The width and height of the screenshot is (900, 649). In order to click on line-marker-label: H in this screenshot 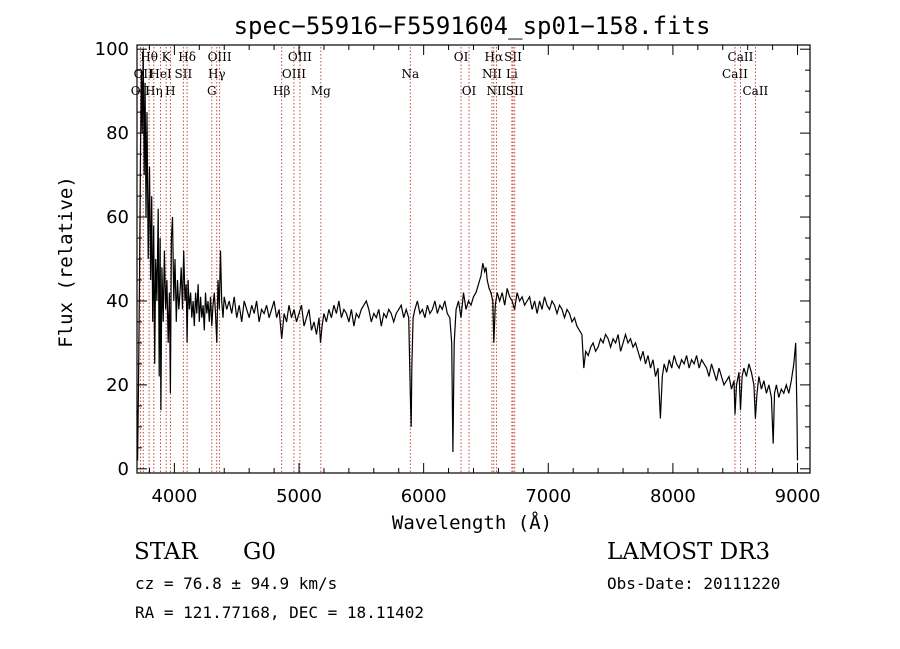, I will do `click(170, 91)`.